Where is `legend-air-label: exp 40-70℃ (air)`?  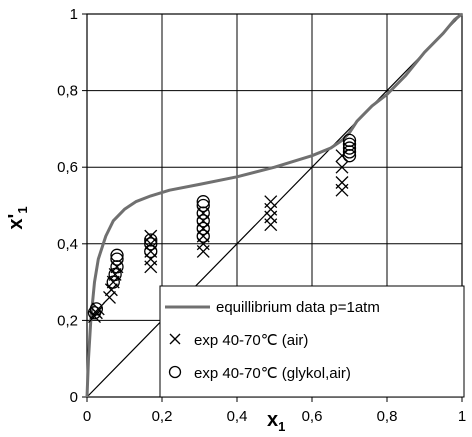 legend-air-label: exp 40-70℃ (air) is located at coordinates (251, 340).